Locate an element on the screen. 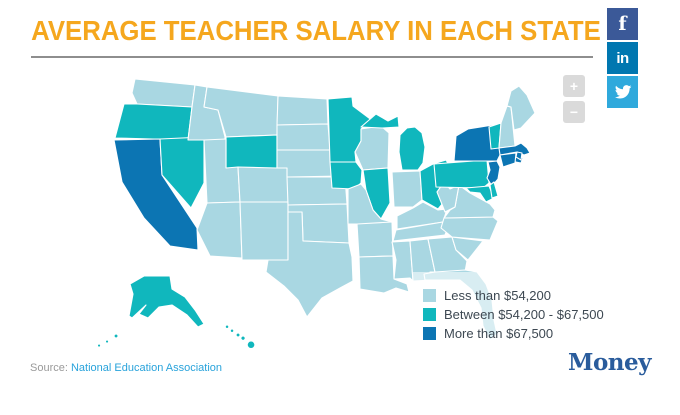  state-ms is located at coordinates (402, 261).